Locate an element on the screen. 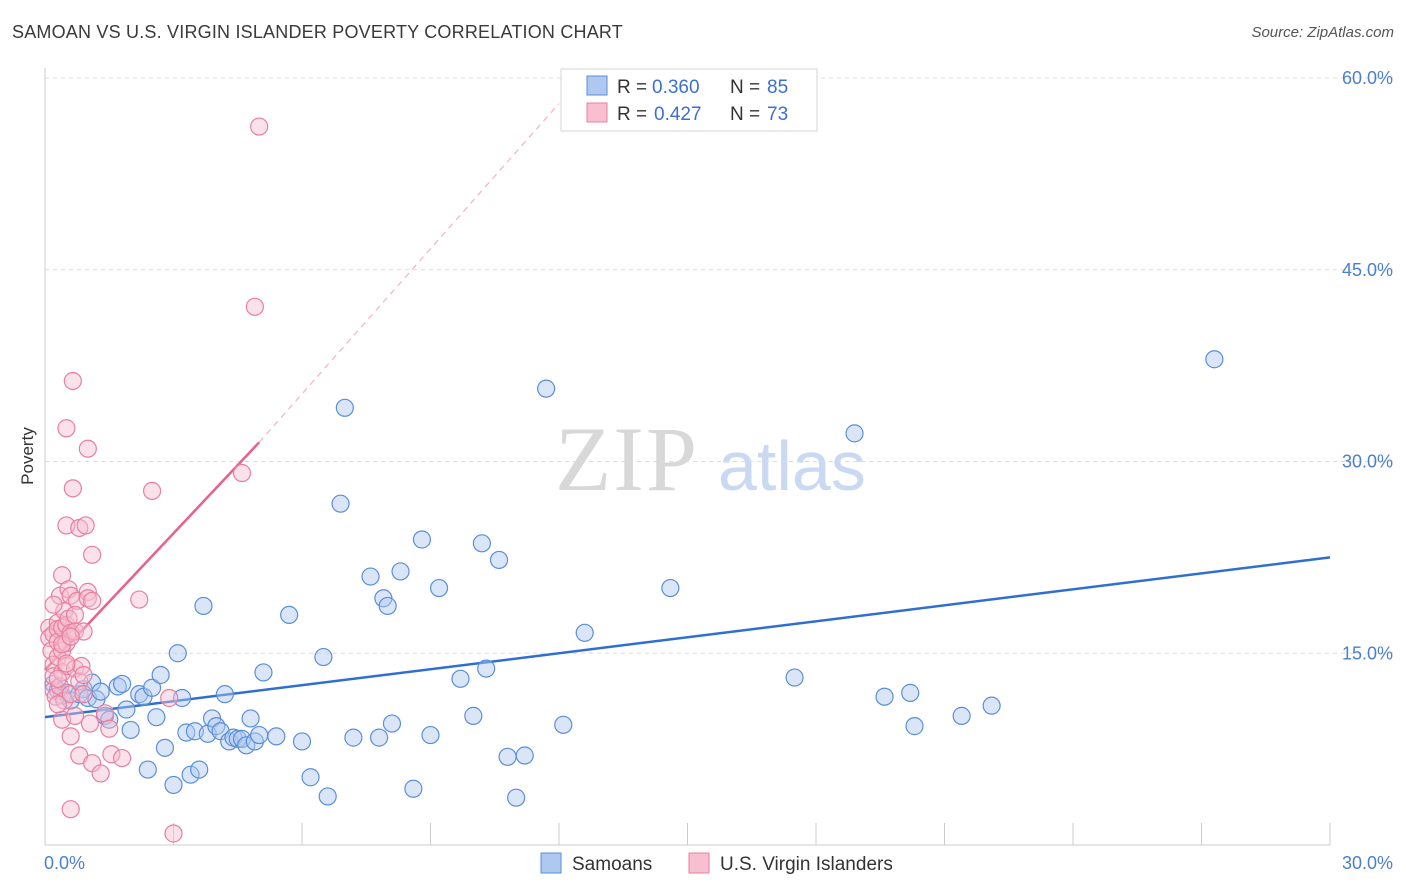  top-legend: R = 0.360 N = 85 R = 0.427 N = 73 is located at coordinates (689, 100).